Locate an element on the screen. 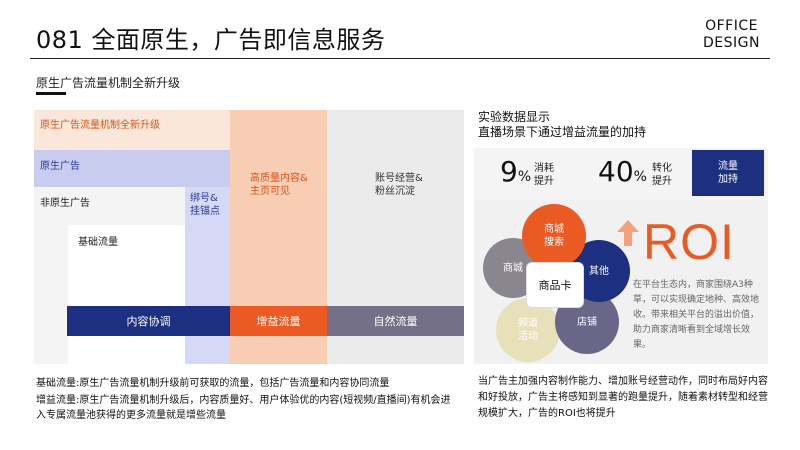  native-ad-label: 原生广告 is located at coordinates (60, 166).